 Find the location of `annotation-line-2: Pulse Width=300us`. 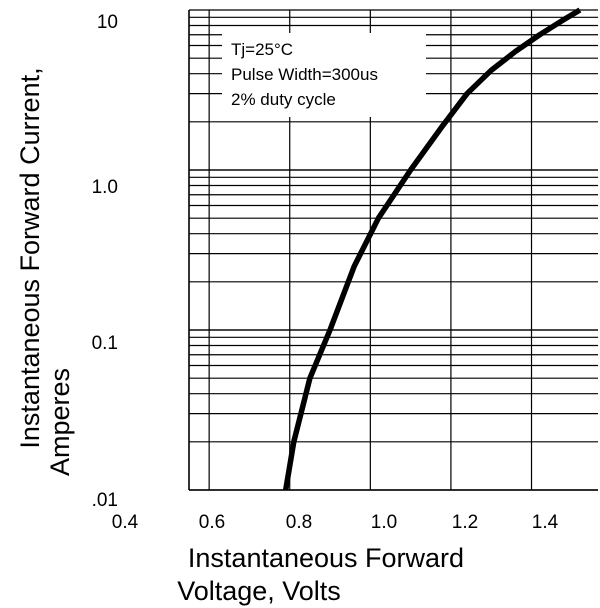

annotation-line-2: Pulse Width=300us is located at coordinates (304, 74).